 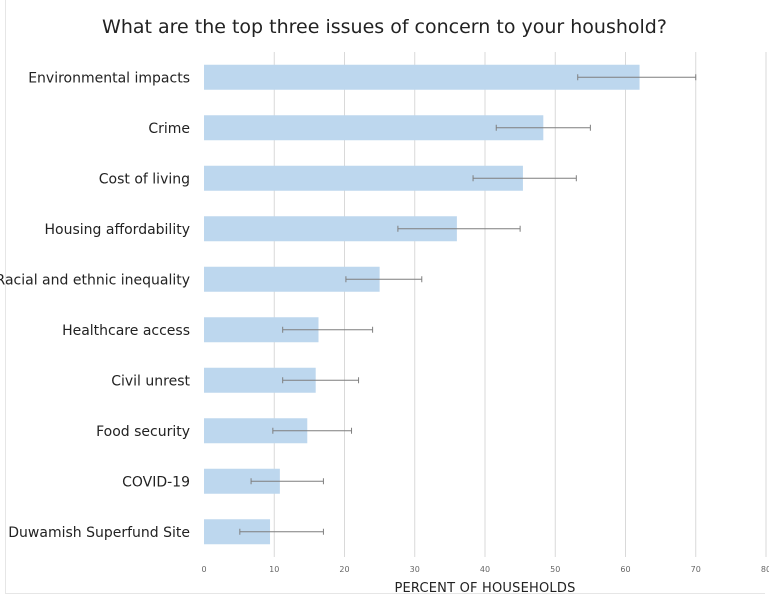 I want to click on category-label: Housing affordability, so click(x=117, y=230).